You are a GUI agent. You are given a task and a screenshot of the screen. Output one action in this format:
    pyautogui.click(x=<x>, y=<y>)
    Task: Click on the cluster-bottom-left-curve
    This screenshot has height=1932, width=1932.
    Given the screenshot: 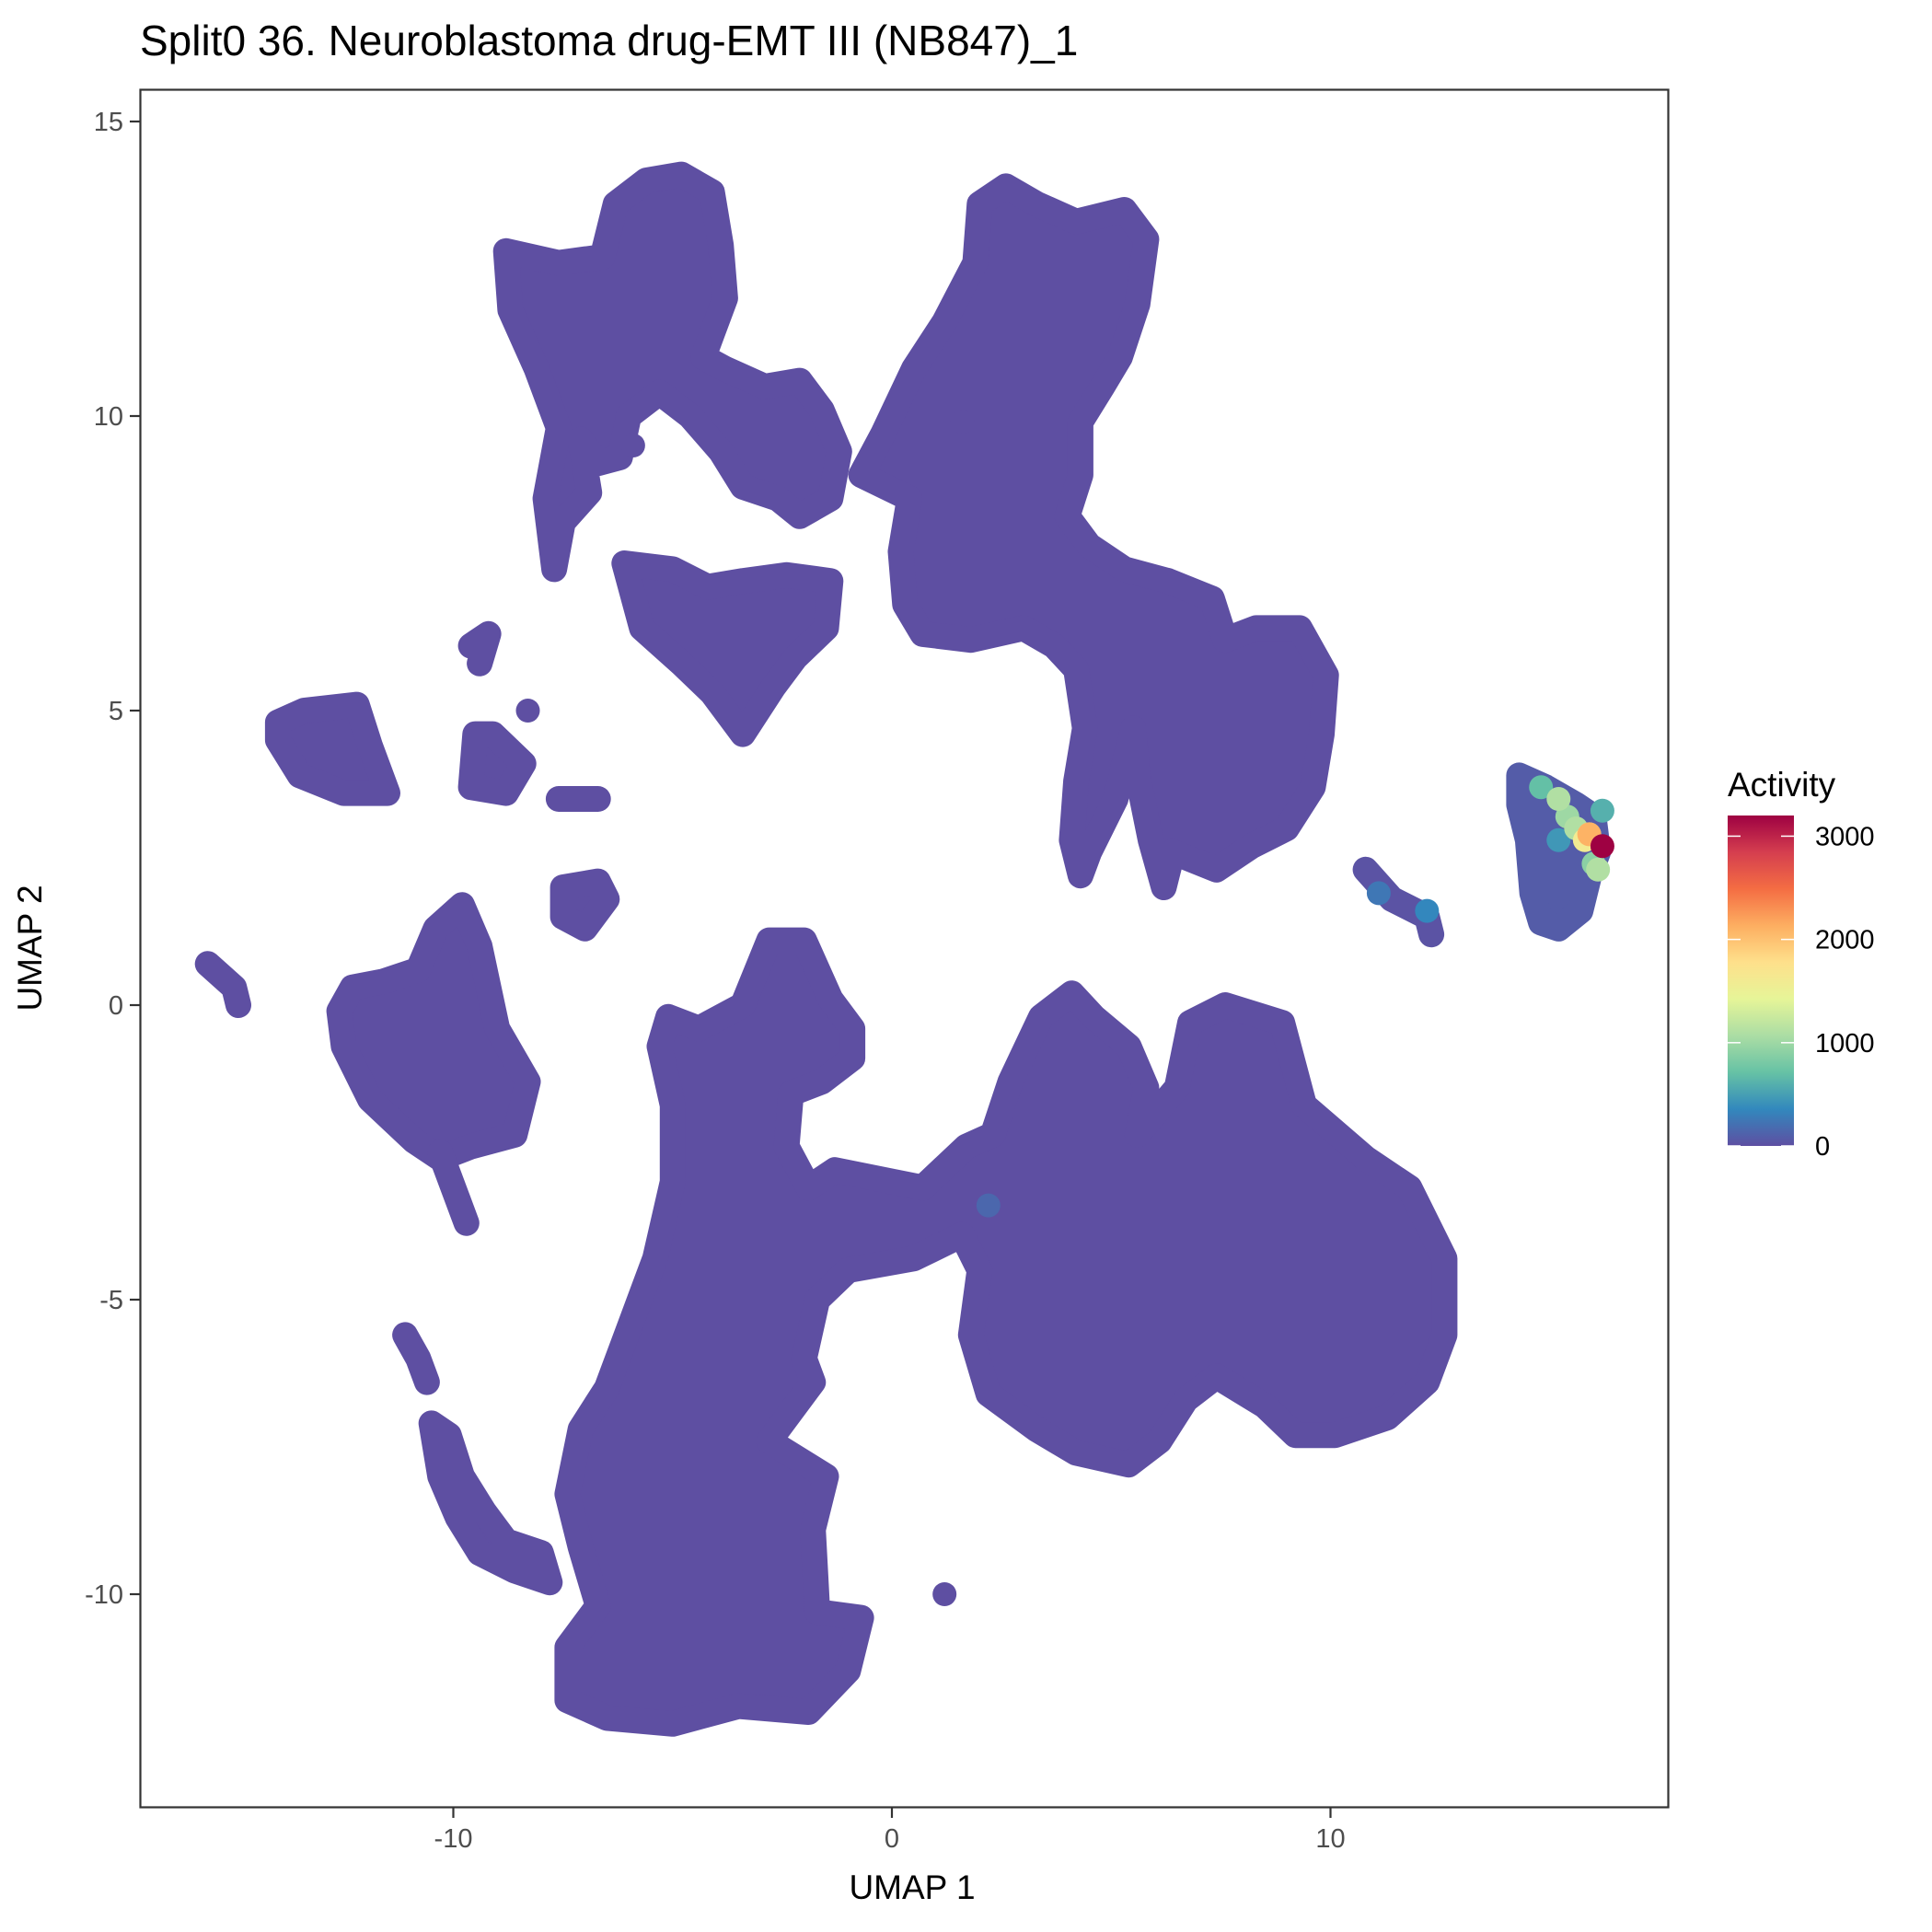 What is the action you would take?
    pyautogui.click(x=490, y=1503)
    